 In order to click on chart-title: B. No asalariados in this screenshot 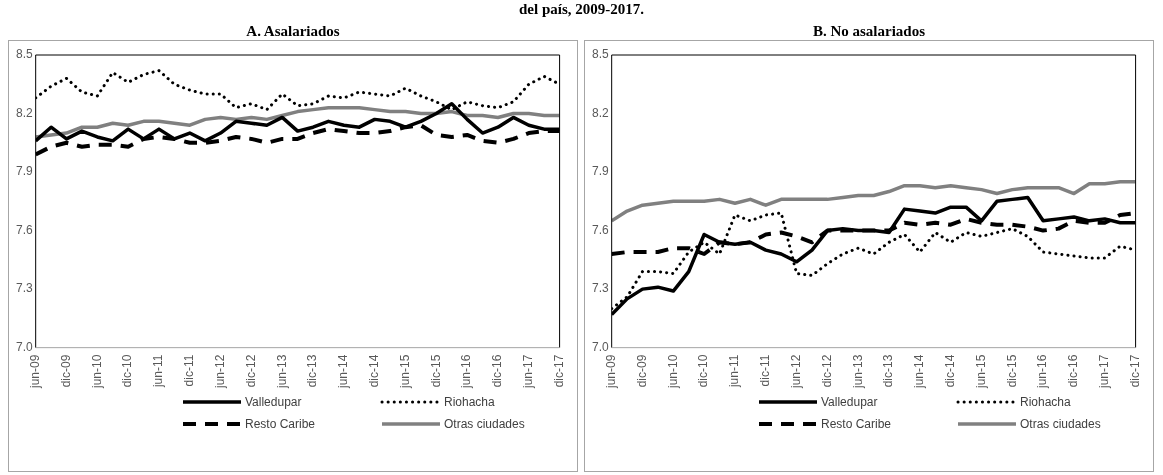, I will do `click(869, 31)`.